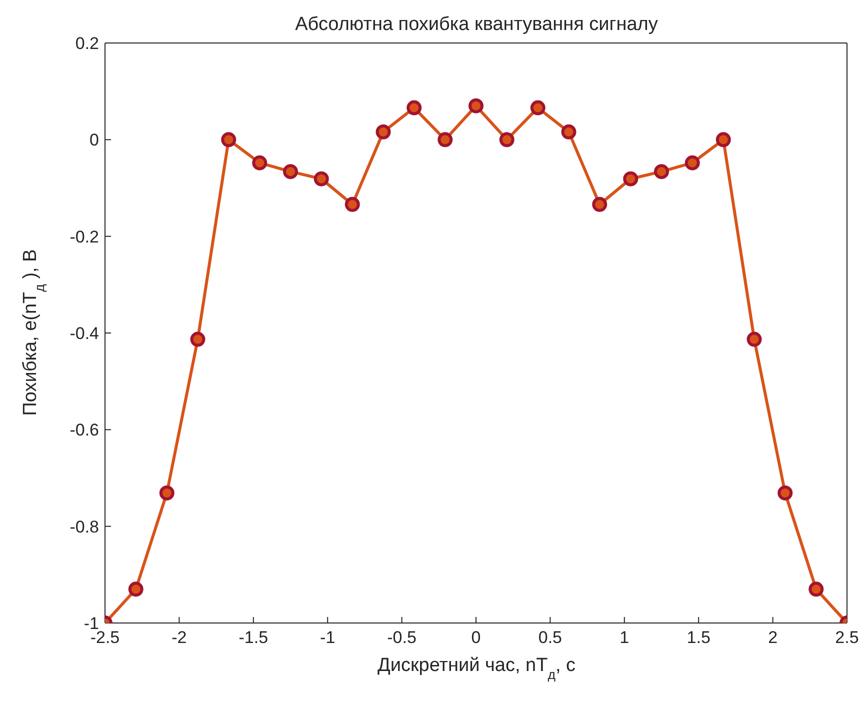  Describe the element at coordinates (698, 638) in the screenshot. I see `x-tick-label: 1.5` at that location.